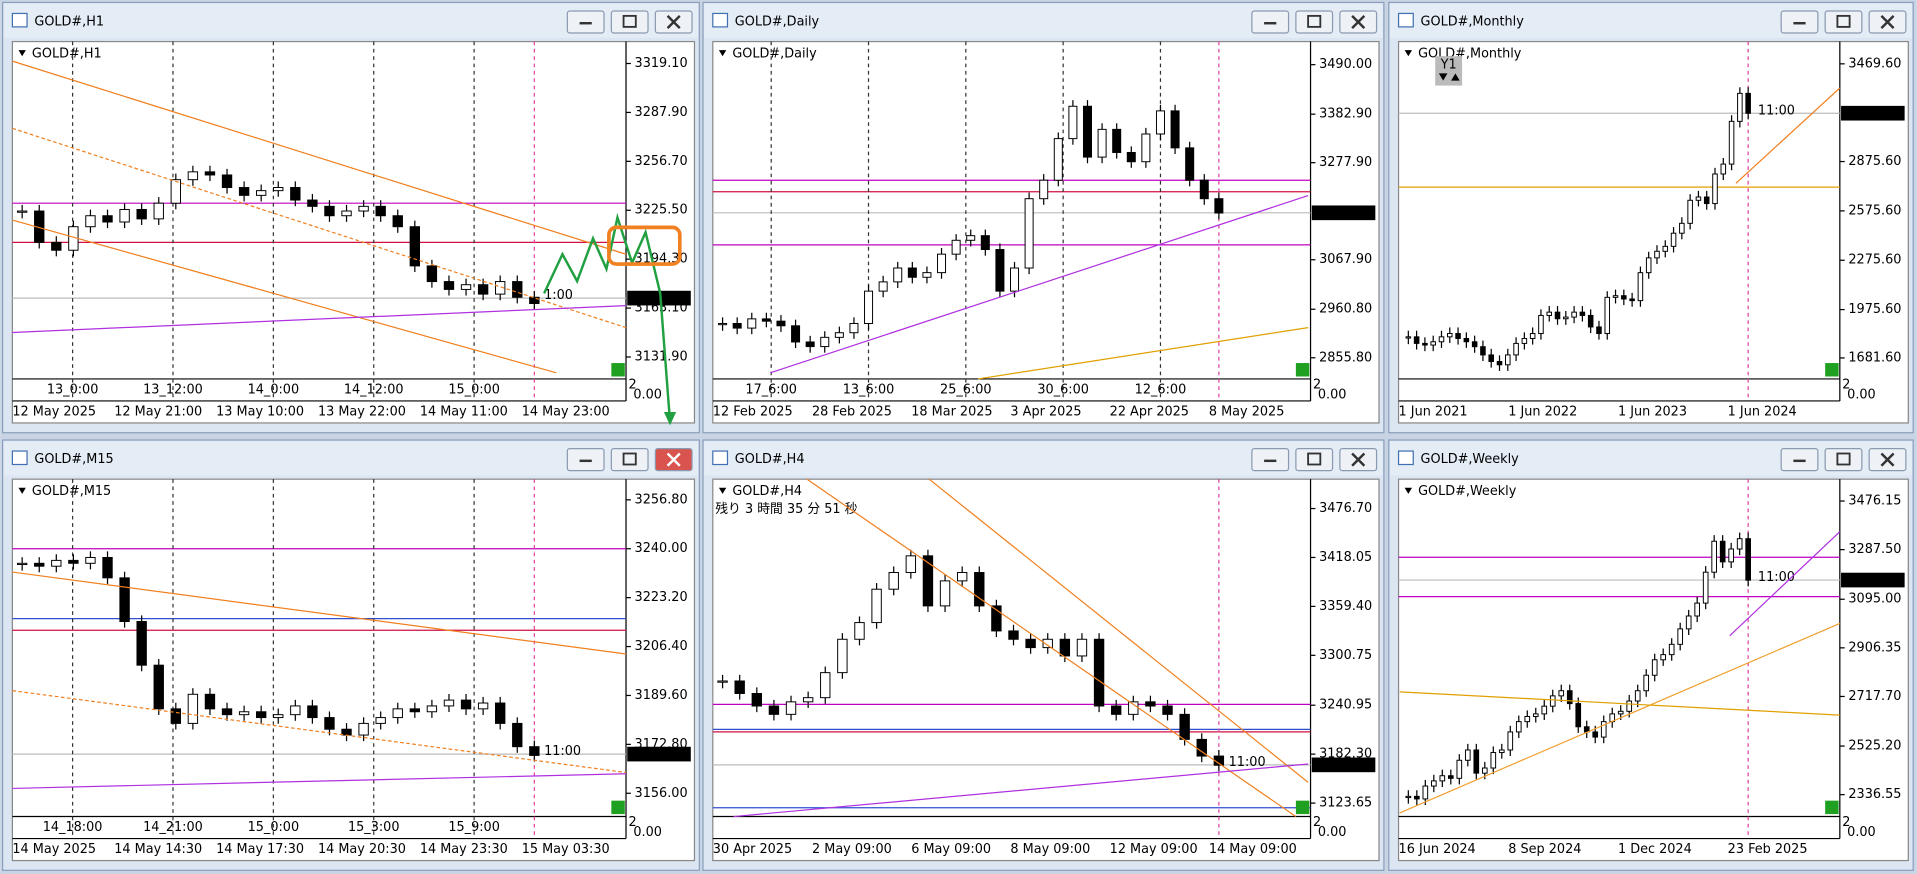 Image resolution: width=1917 pixels, height=874 pixels. I want to click on time-label: 1 Jun 2024, so click(1762, 411).